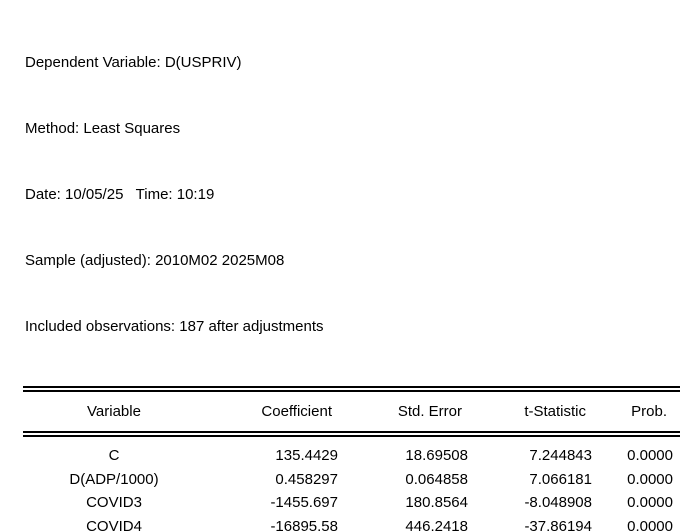 The width and height of the screenshot is (682, 531). I want to click on column-header-std-error: Std. Error, so click(429, 411).